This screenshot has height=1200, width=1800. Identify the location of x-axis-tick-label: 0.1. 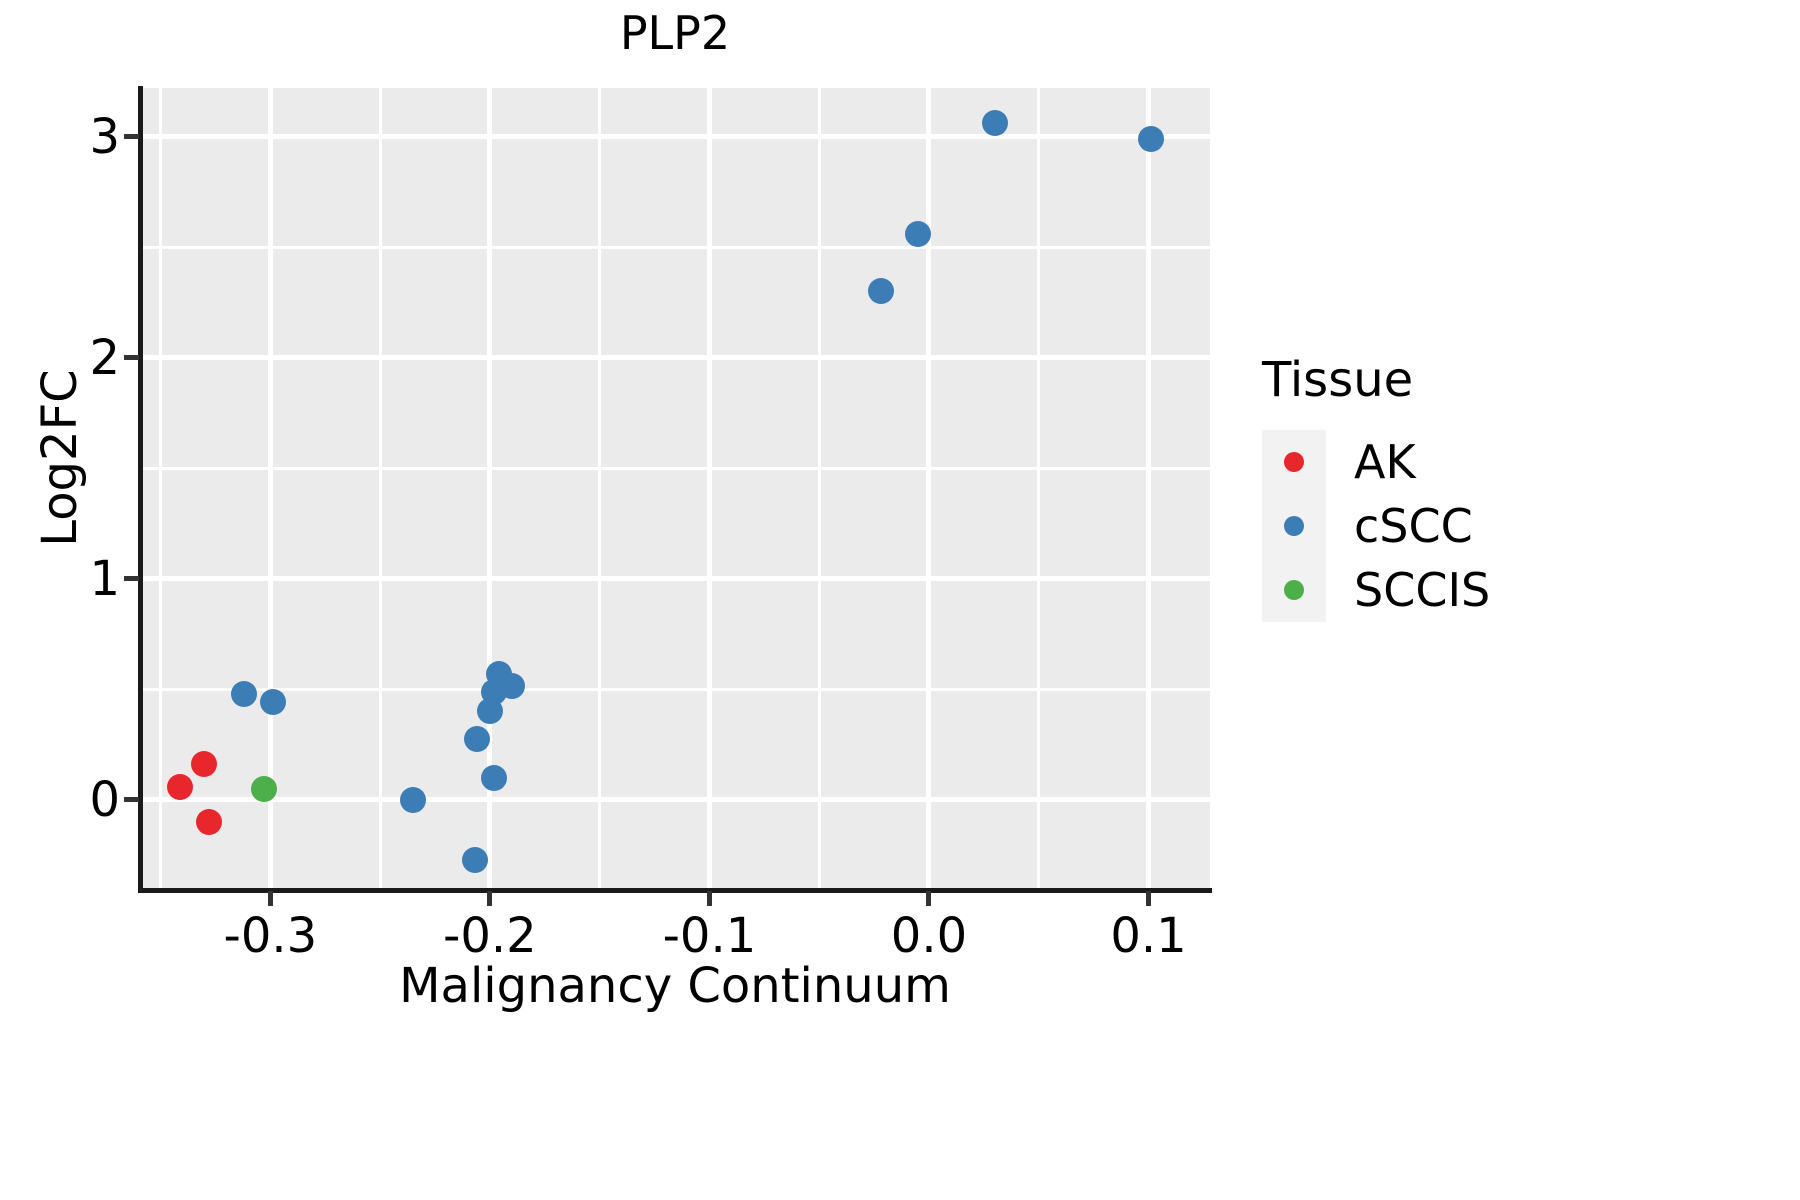
(1148, 936).